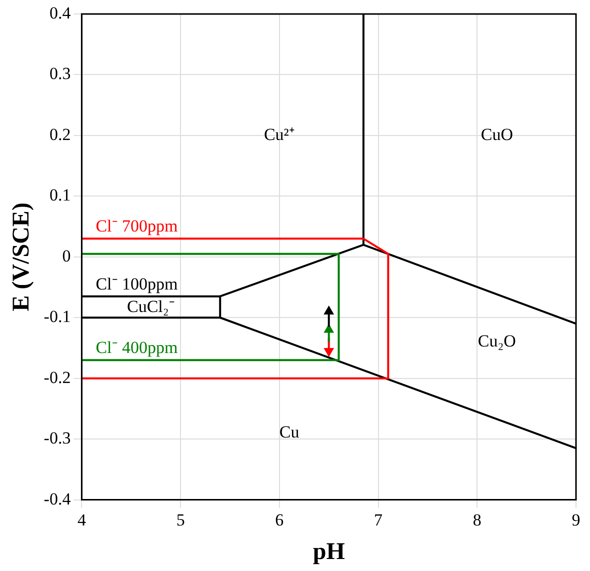 This screenshot has height=571, width=590. Describe the element at coordinates (137, 348) in the screenshot. I see `series-label: Cl⁻ 400ppm` at that location.